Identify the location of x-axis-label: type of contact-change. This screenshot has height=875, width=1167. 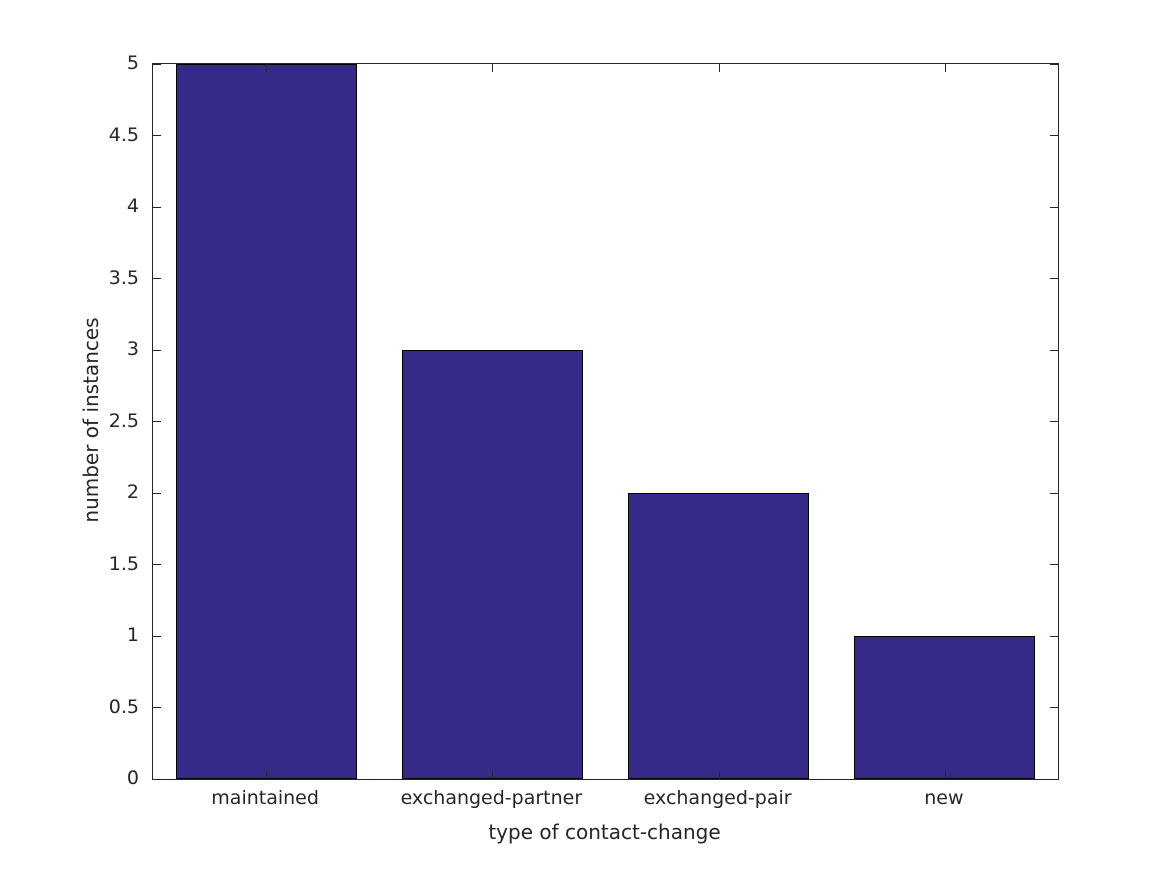
(604, 832).